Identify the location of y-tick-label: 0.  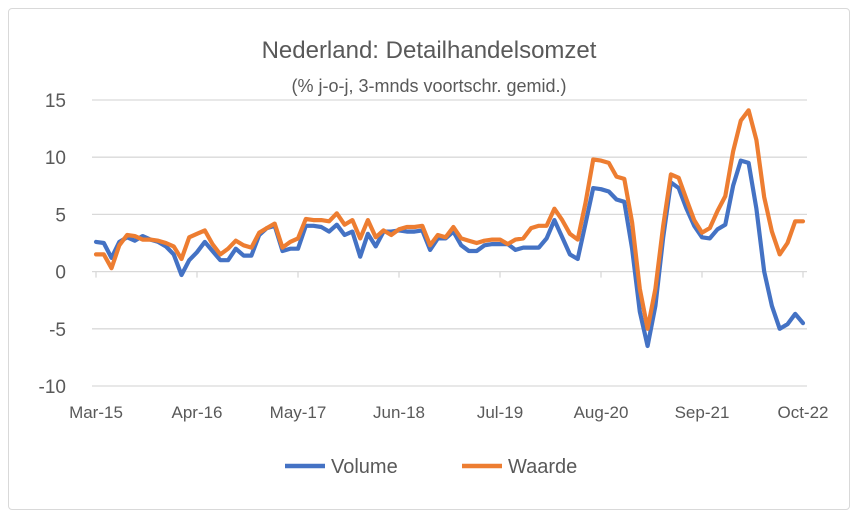
(60, 273).